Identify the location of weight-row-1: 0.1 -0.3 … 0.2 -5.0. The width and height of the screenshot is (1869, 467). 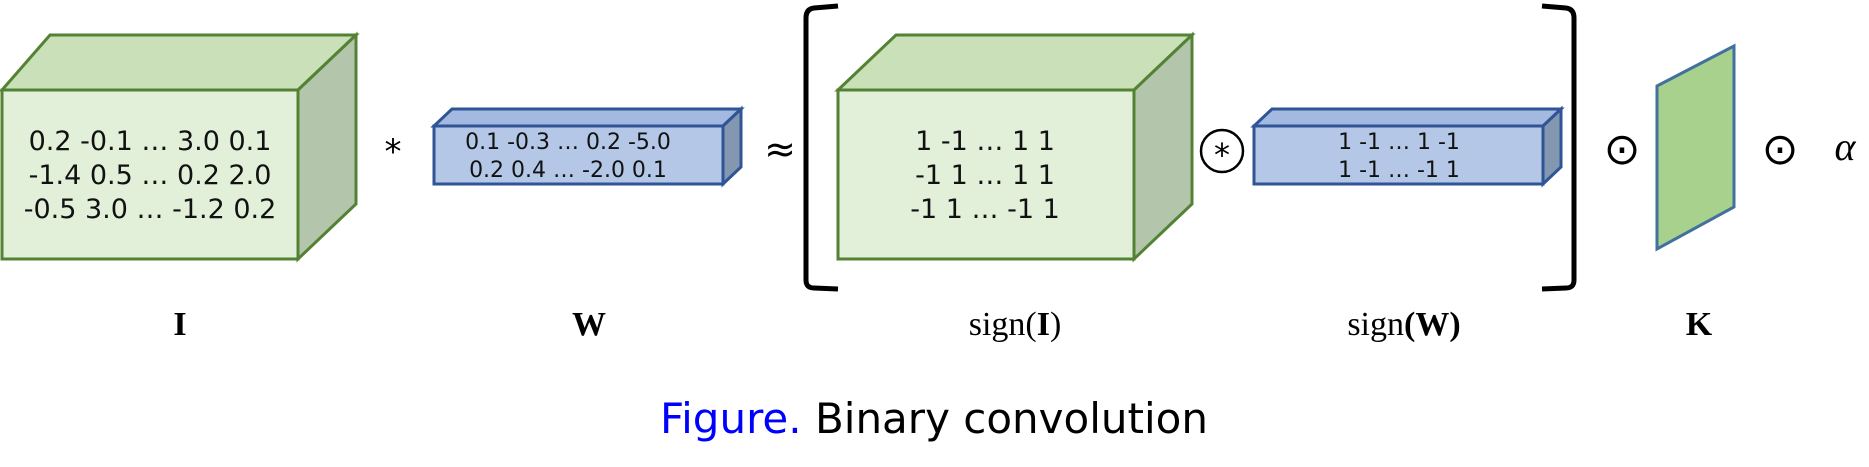
(568, 142).